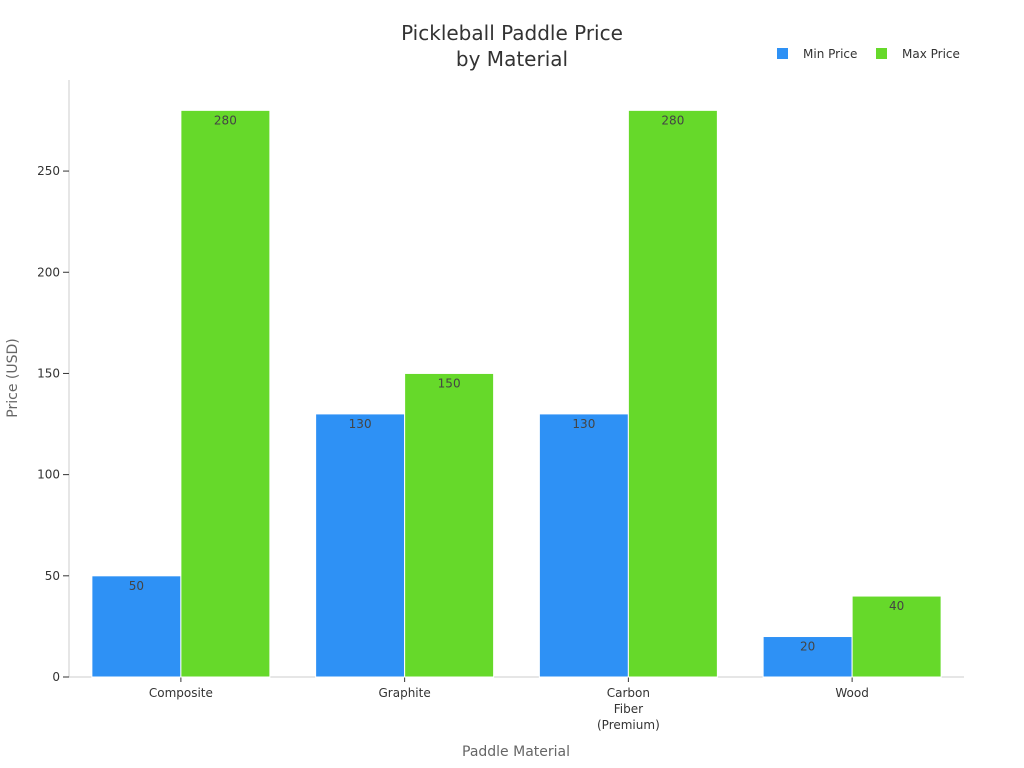 This screenshot has height=768, width=1024. What do you see at coordinates (48, 373) in the screenshot?
I see `y-tick-label: 150` at bounding box center [48, 373].